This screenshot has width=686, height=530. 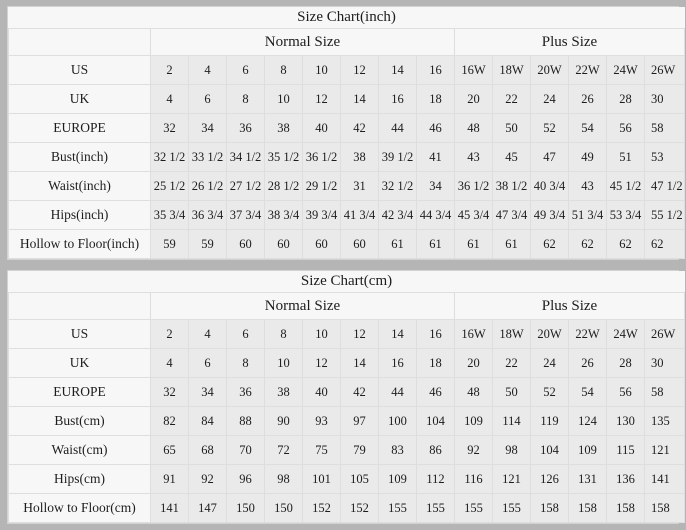 I want to click on table-cell: 42, so click(x=359, y=128).